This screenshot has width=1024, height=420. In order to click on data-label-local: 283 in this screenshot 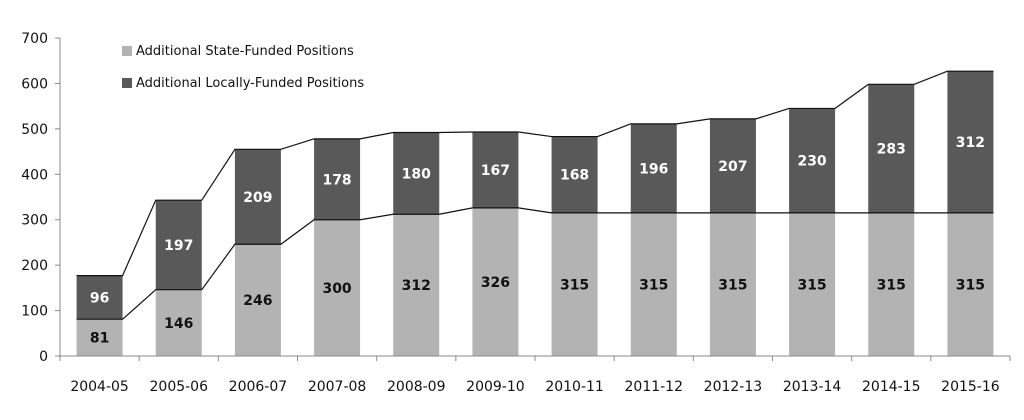, I will do `click(891, 150)`.